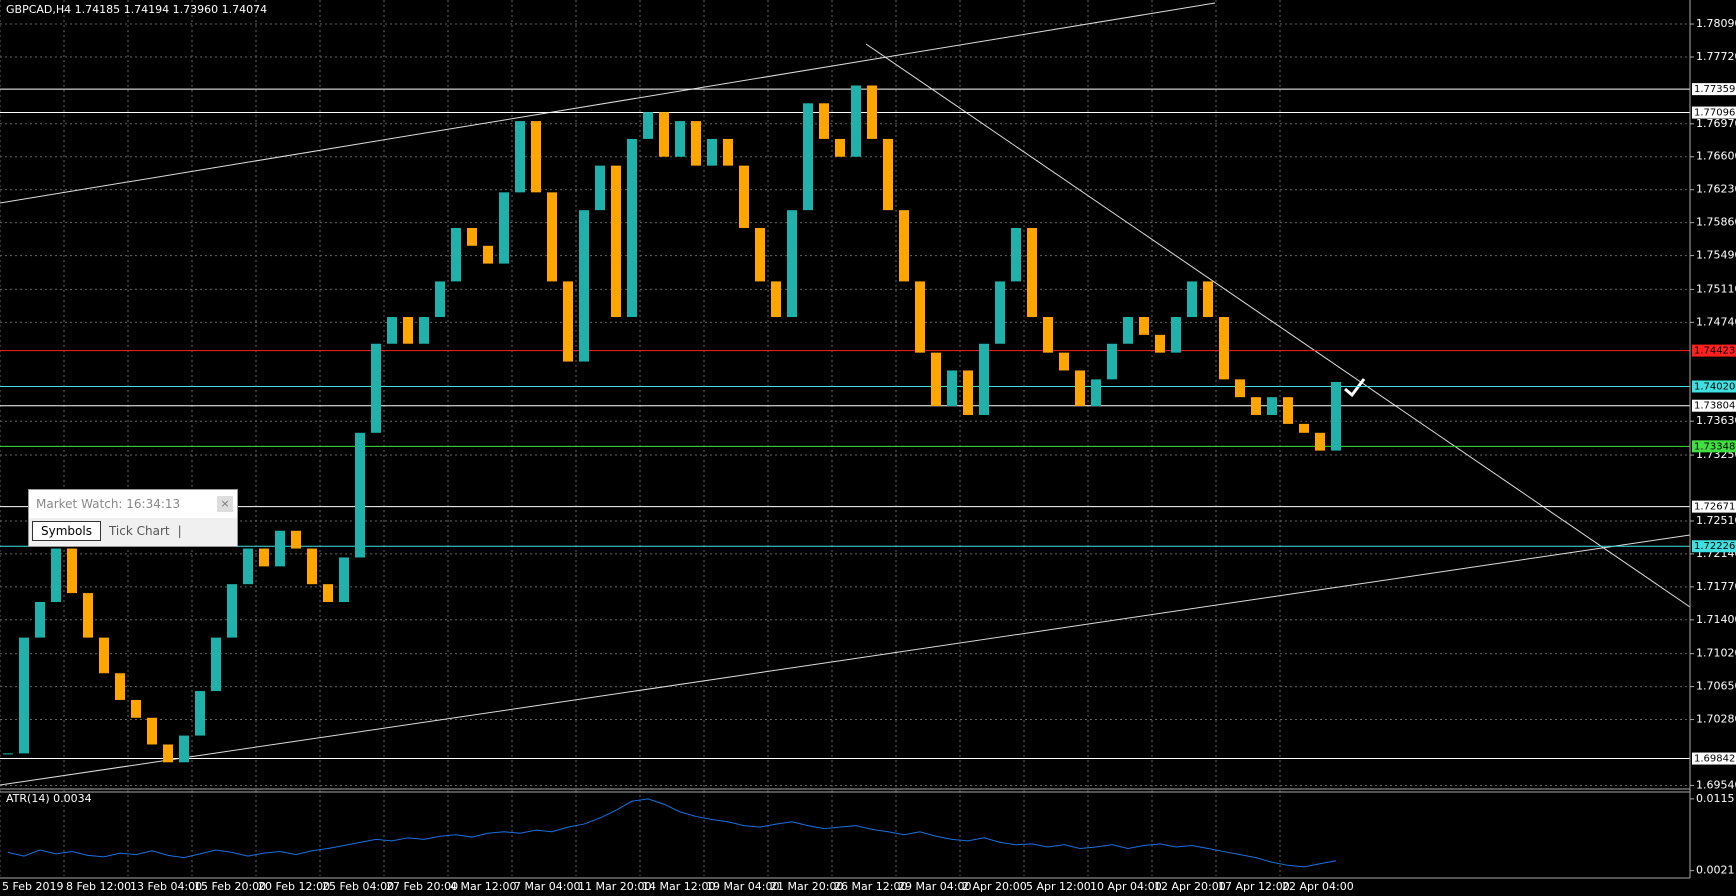 This screenshot has height=896, width=1736. Describe the element at coordinates (1716, 156) in the screenshot. I see `y-tick-label: 1.76600` at that location.